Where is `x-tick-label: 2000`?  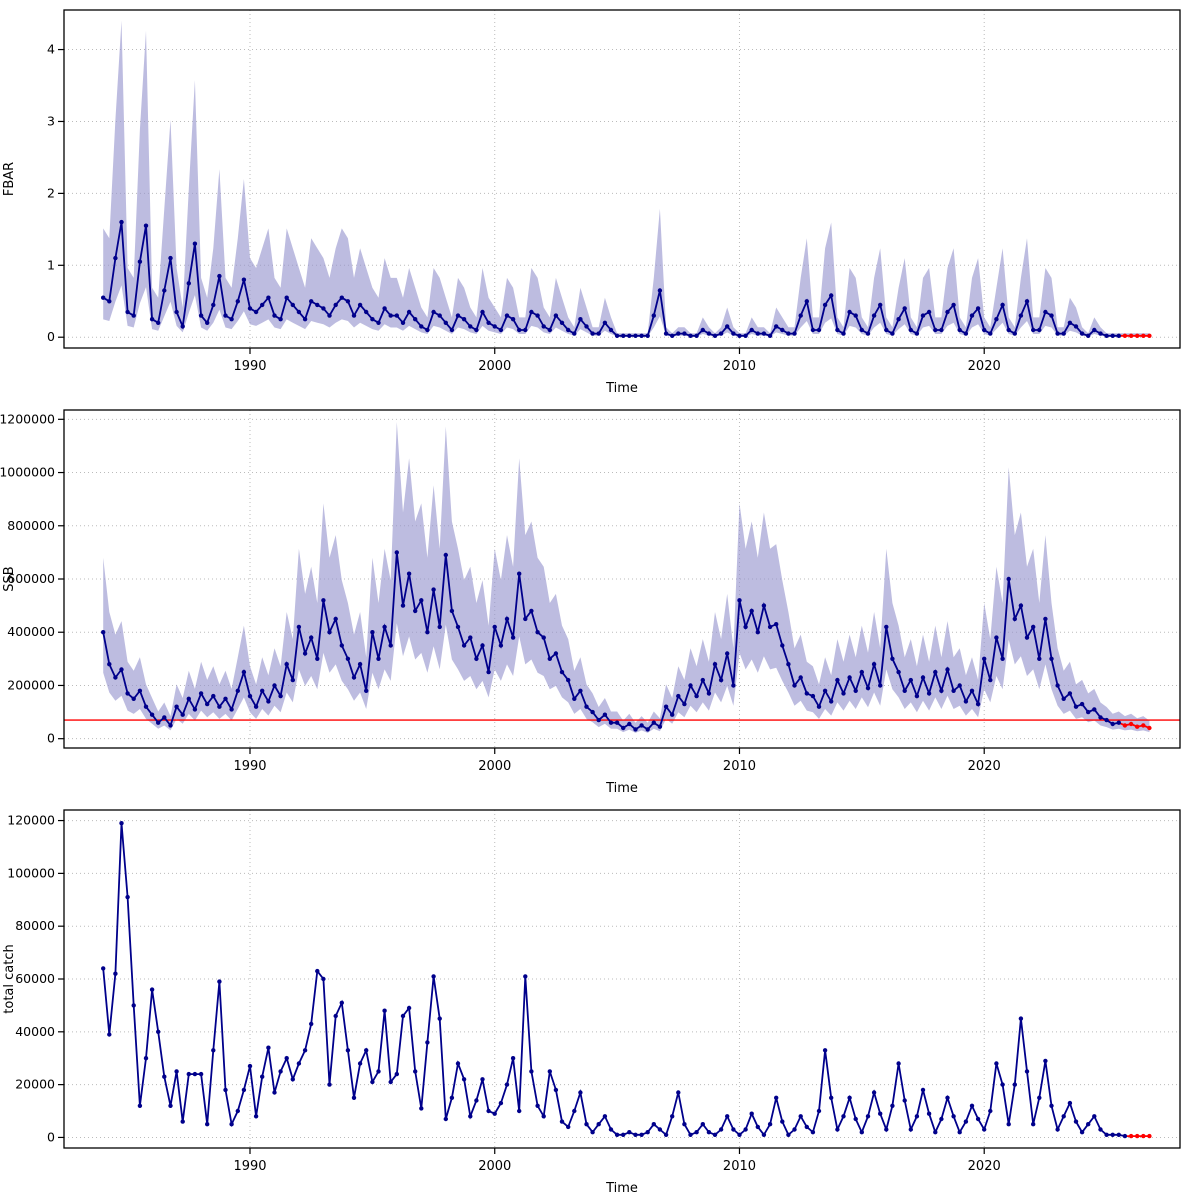
x-tick-label: 2000 is located at coordinates (494, 1166).